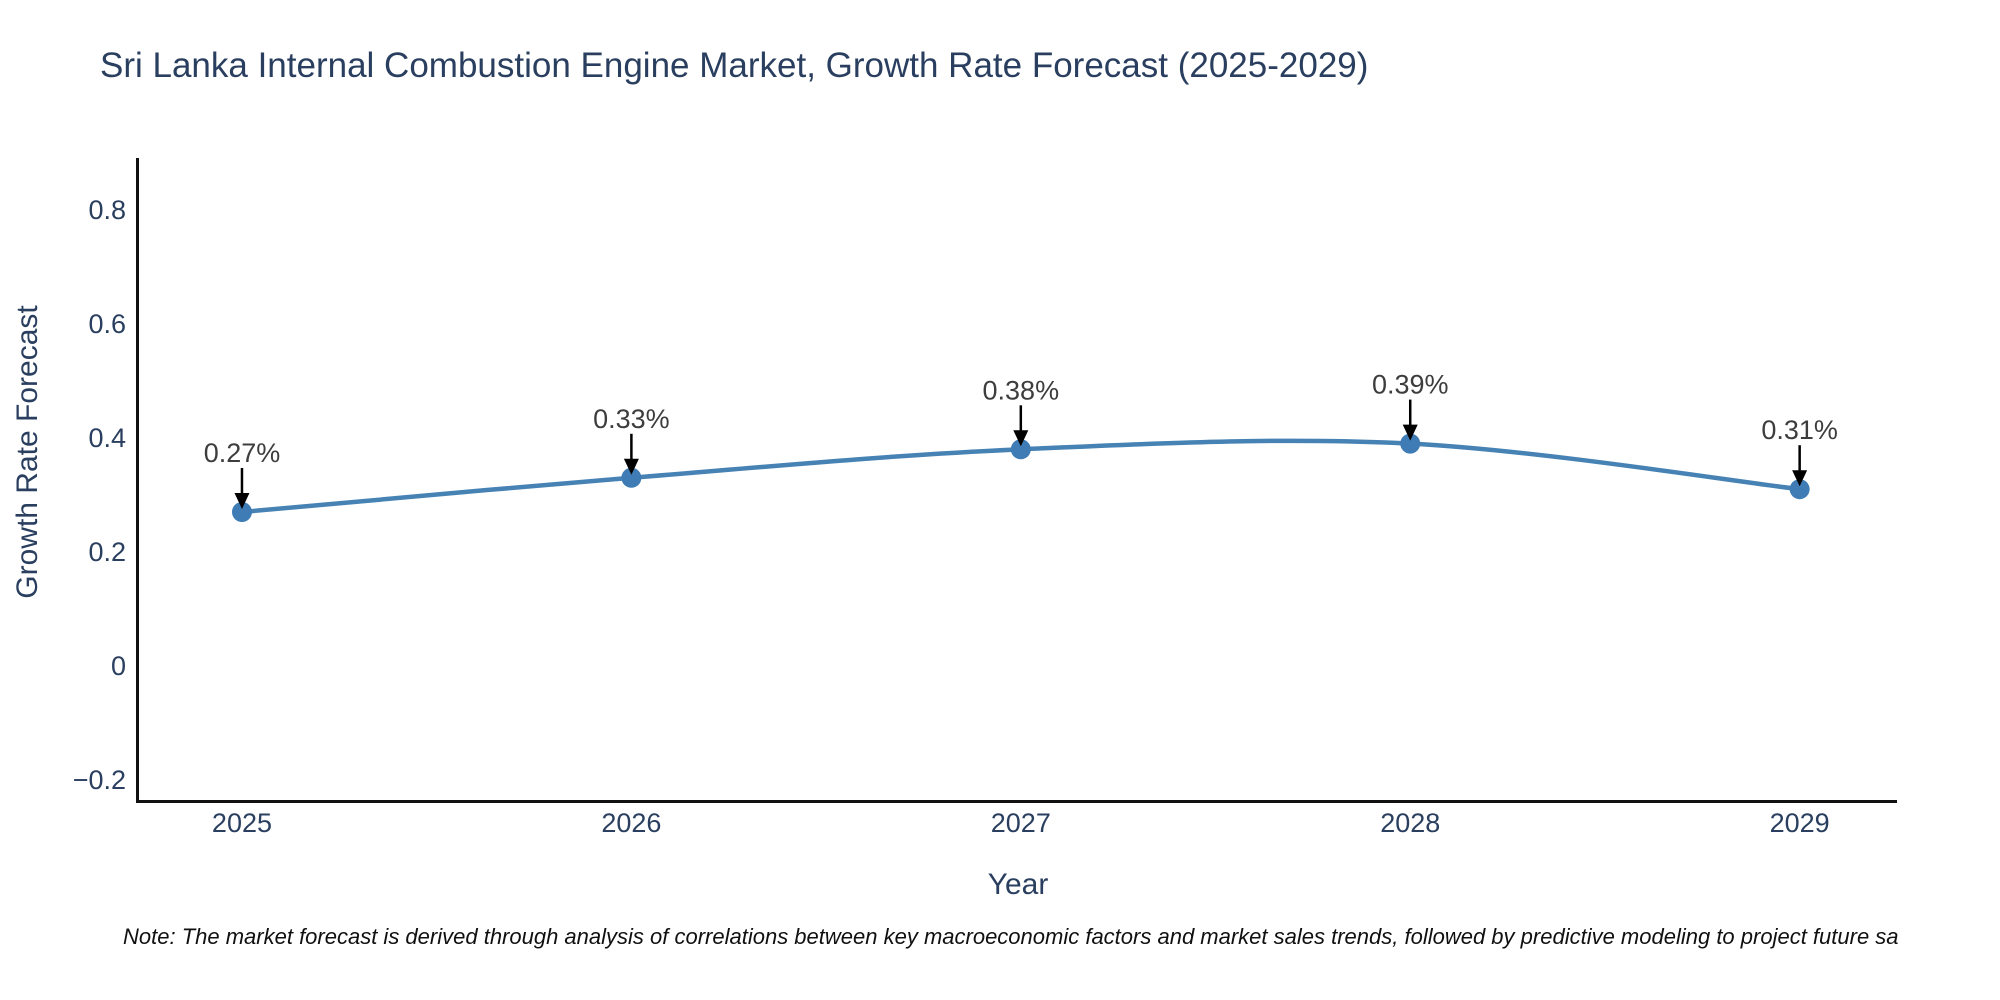 This screenshot has height=1000, width=2000. What do you see at coordinates (1410, 823) in the screenshot?
I see `x-tick-label: 2028` at bounding box center [1410, 823].